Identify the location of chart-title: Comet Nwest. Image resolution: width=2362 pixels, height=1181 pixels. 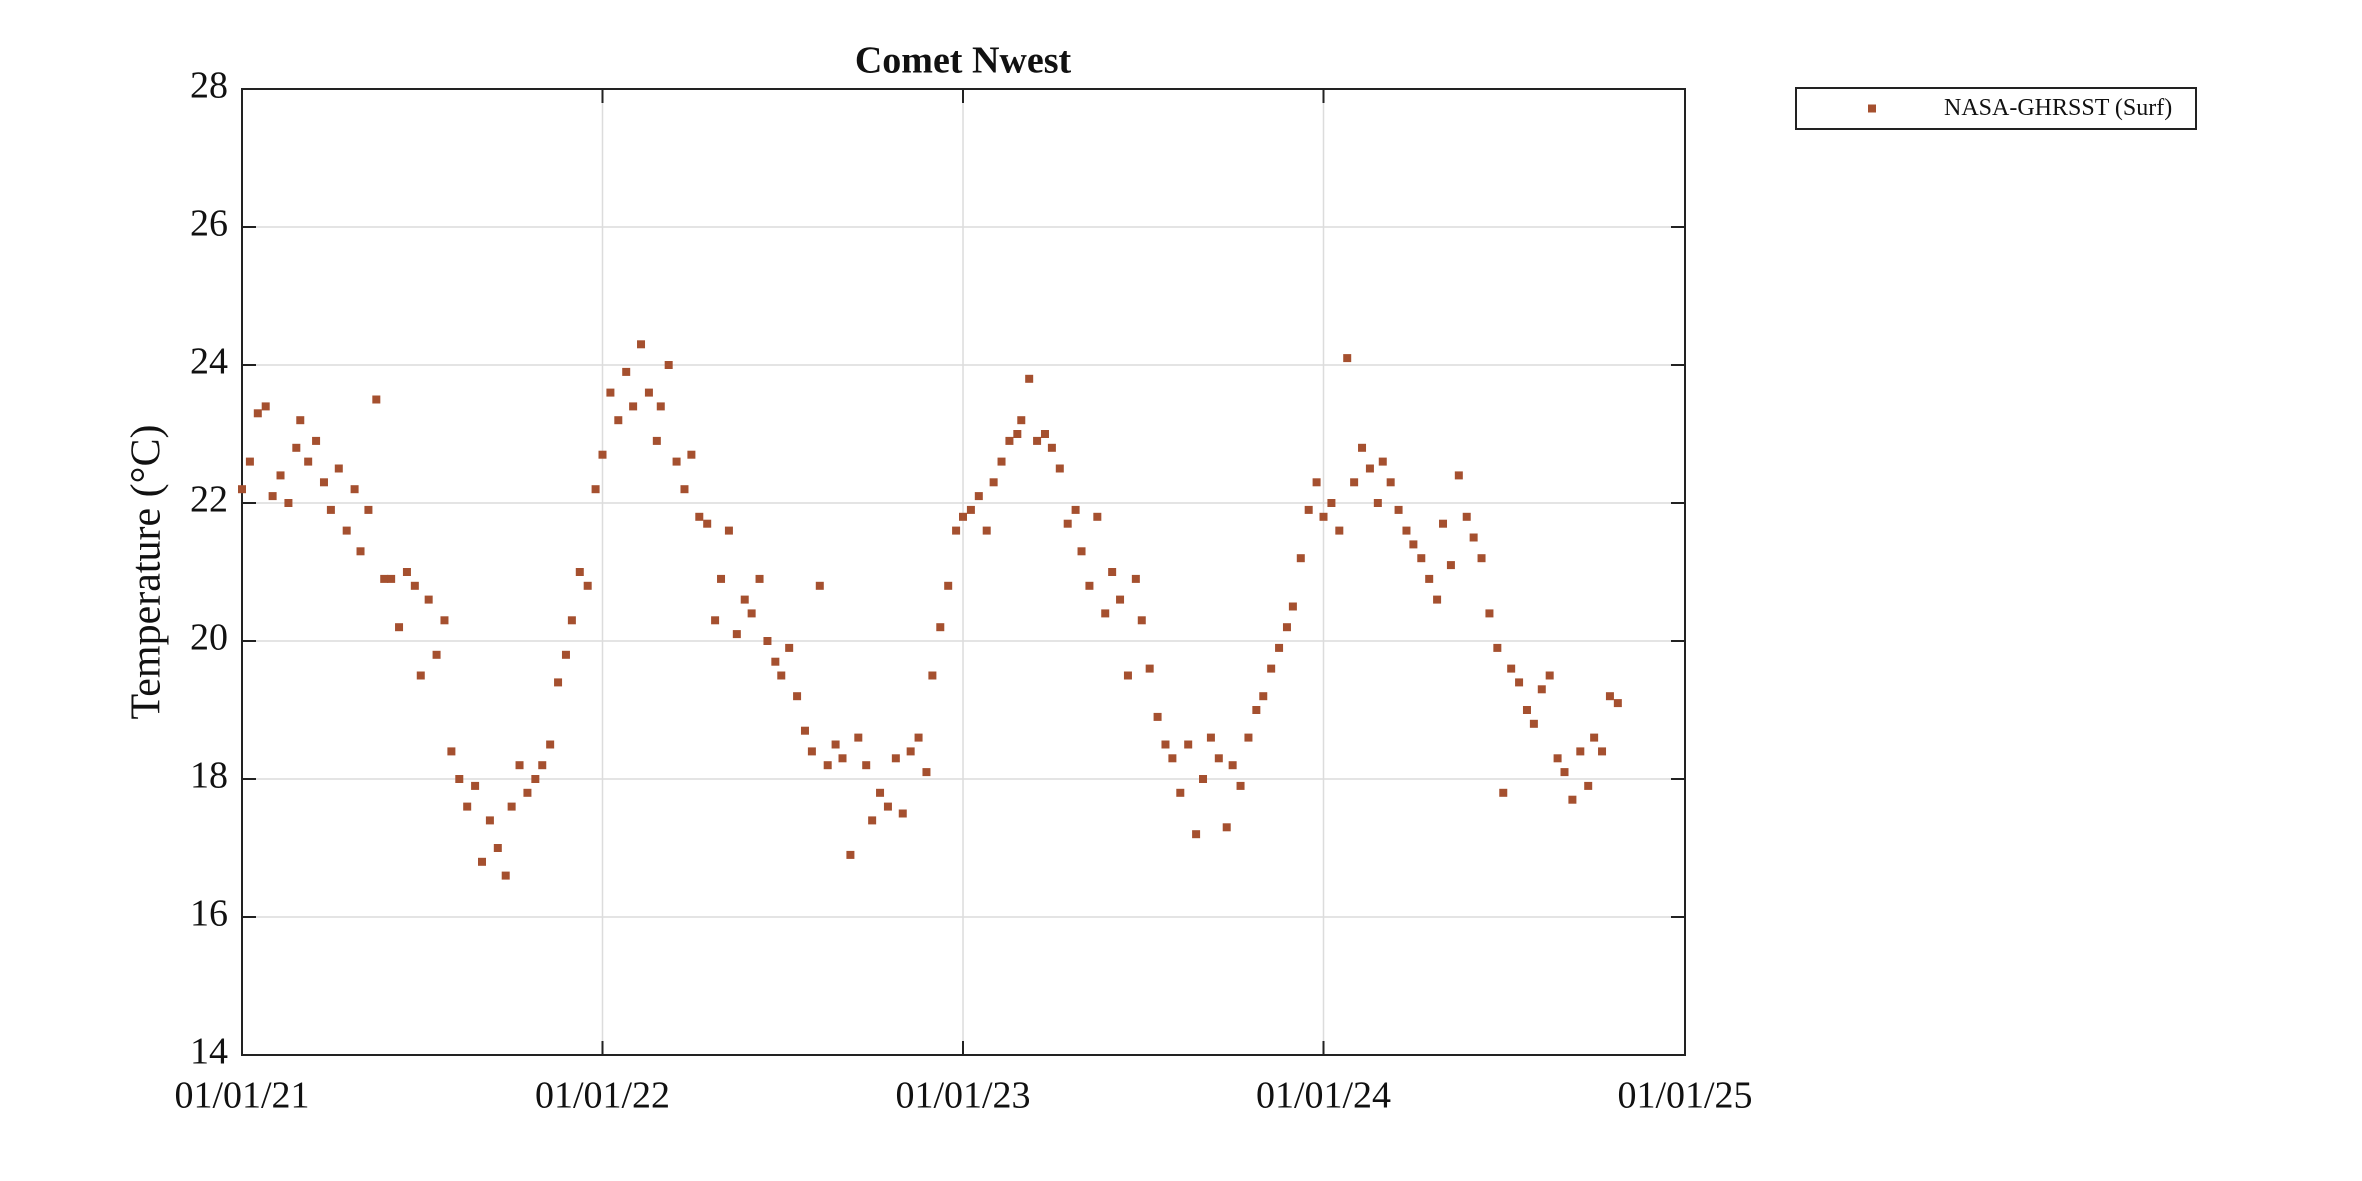
(963, 61).